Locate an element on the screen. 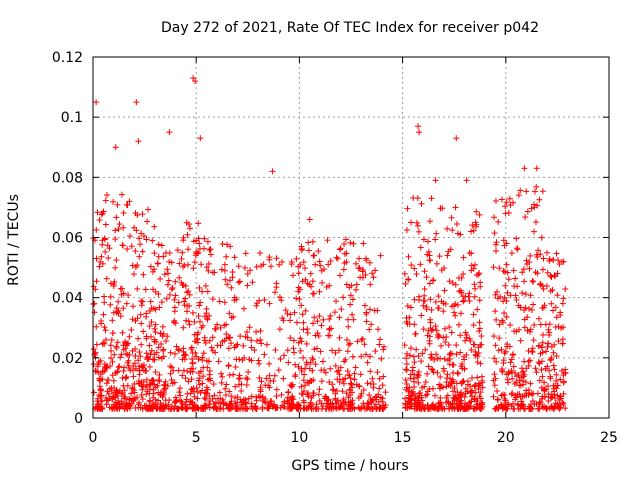  y-tick-label: 0.06 is located at coordinates (67, 239).